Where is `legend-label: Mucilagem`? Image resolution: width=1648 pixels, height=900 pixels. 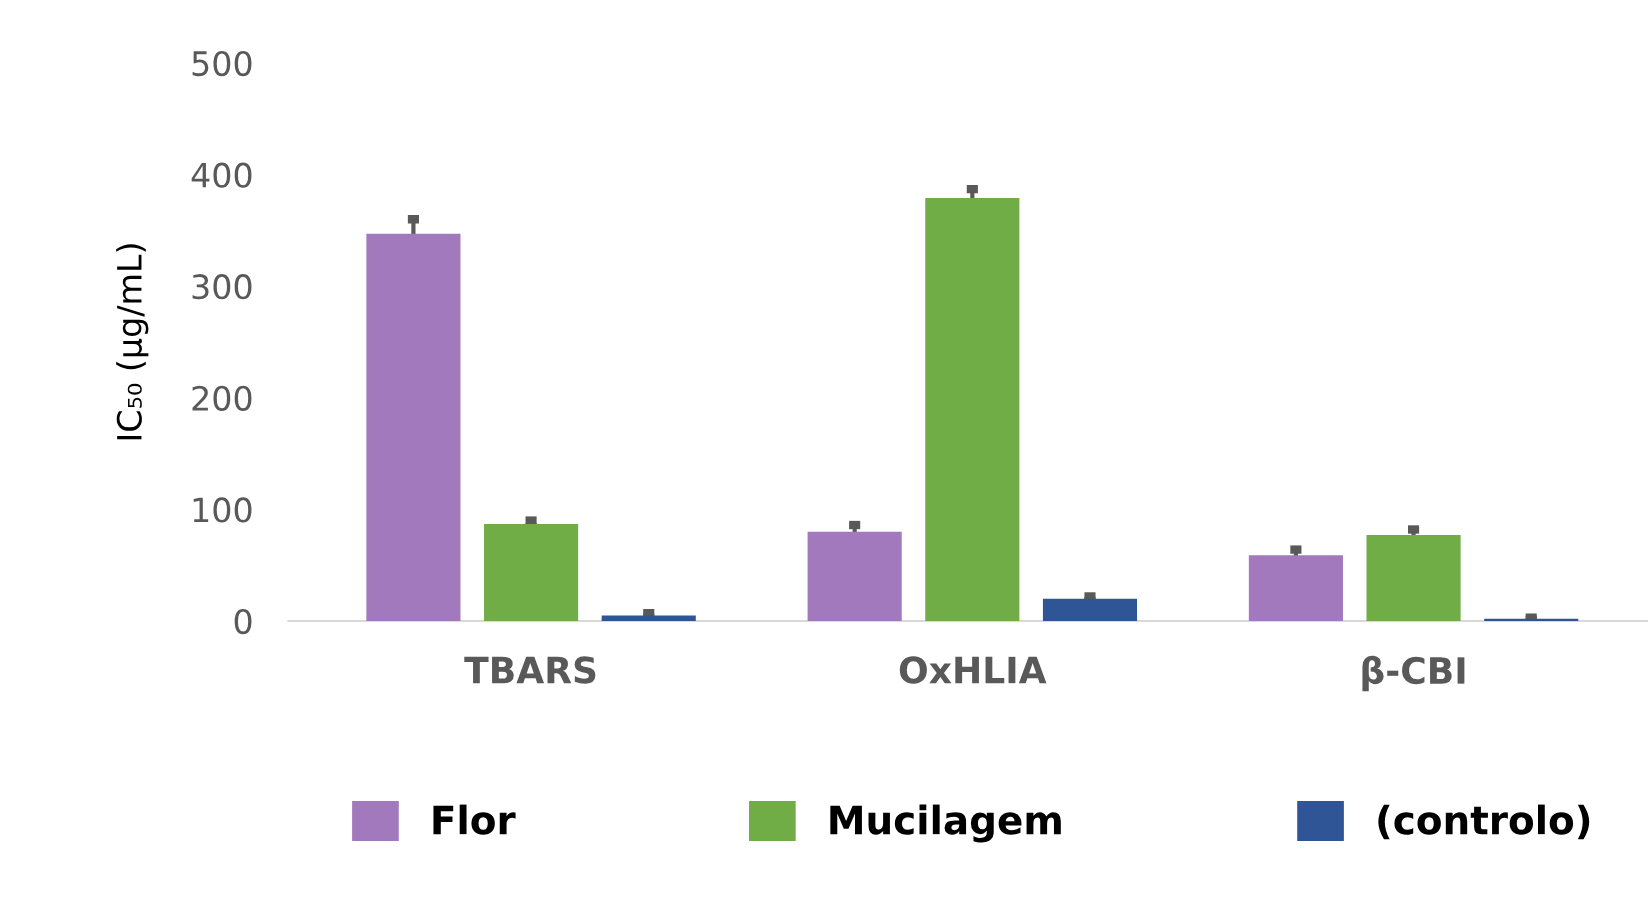
legend-label: Mucilagem is located at coordinates (945, 823).